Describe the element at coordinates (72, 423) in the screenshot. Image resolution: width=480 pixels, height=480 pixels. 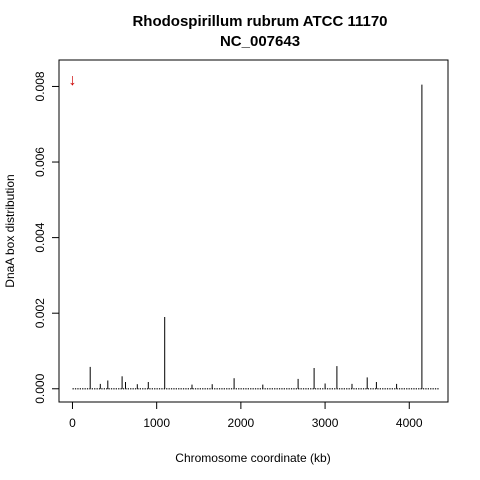
I see `x-tick-label-0: 0` at that location.